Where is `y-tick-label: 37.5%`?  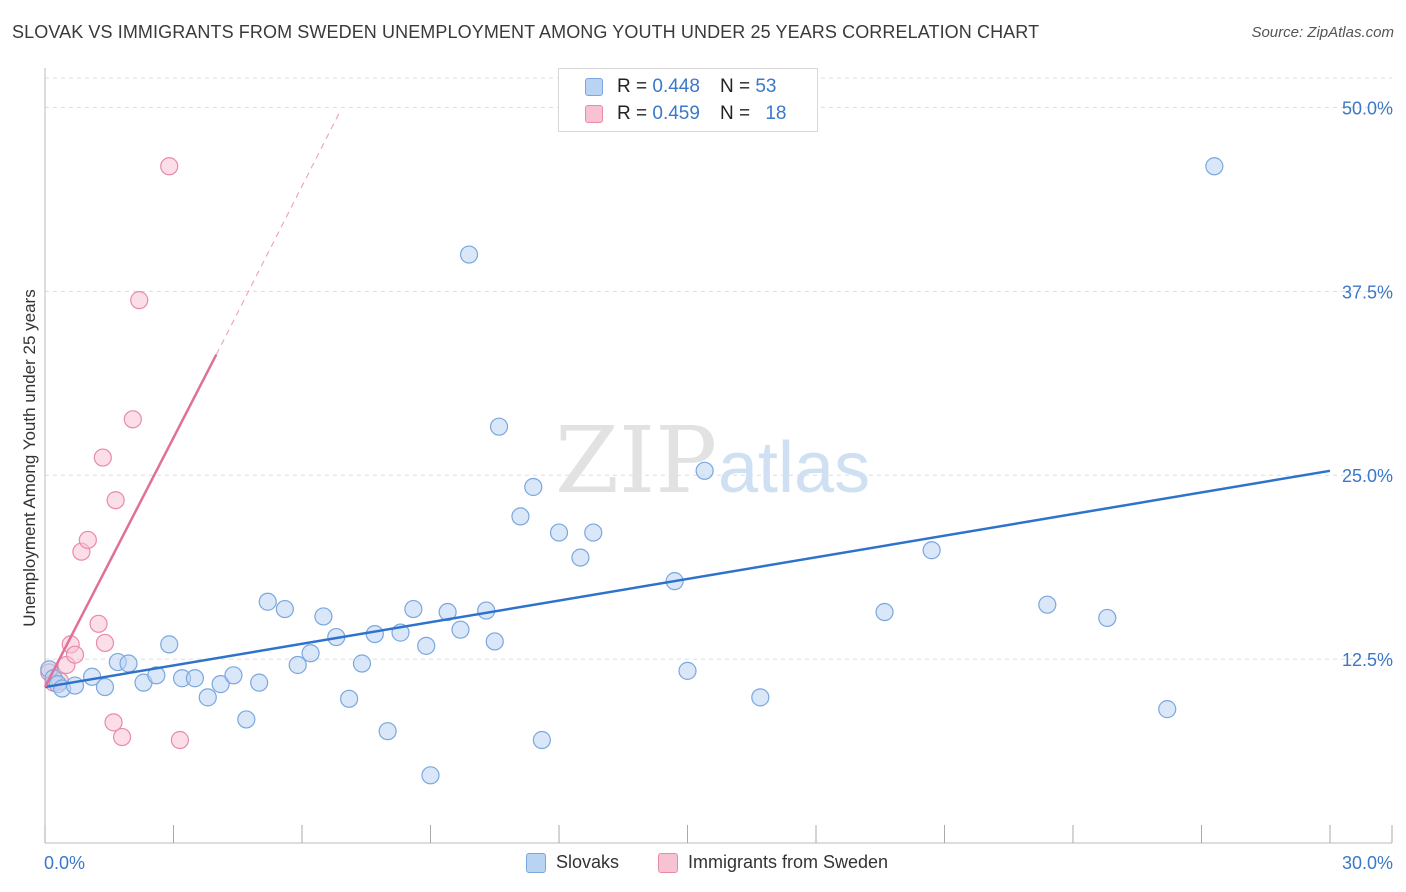
y-tick-label: 37.5% is located at coordinates (1367, 292).